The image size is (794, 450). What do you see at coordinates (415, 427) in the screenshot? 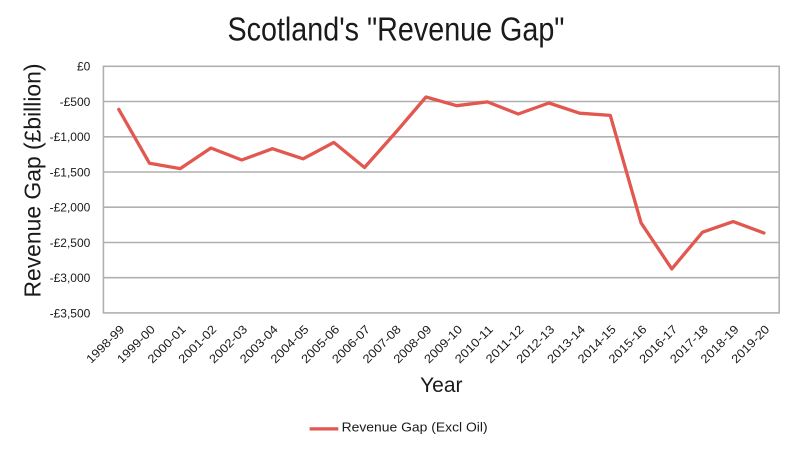
I see `svg-text: Revenue Gap (Excl Oil)` at bounding box center [415, 427].